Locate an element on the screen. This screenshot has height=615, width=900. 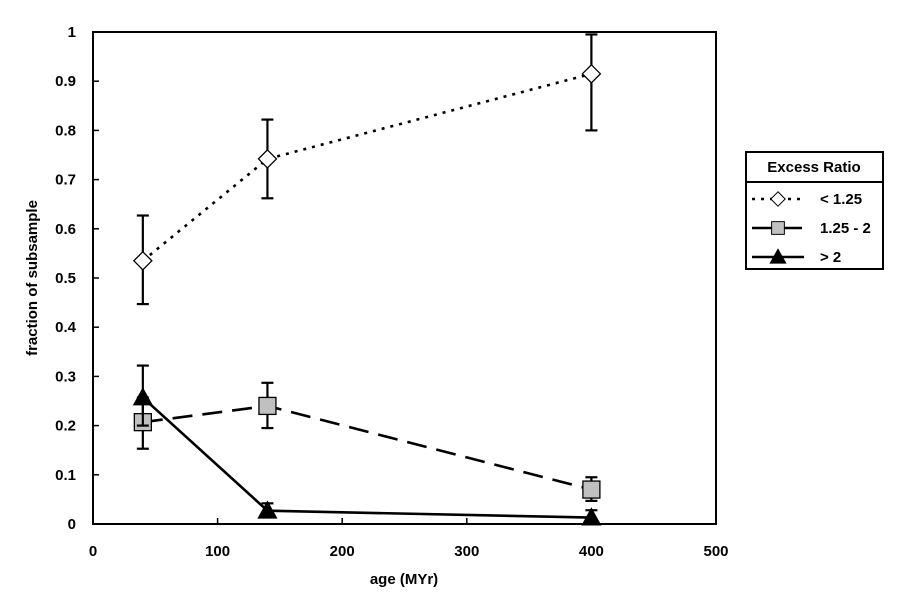
legend-items: < 1.25 1.25 - 2 > 2 is located at coordinates (811, 228).